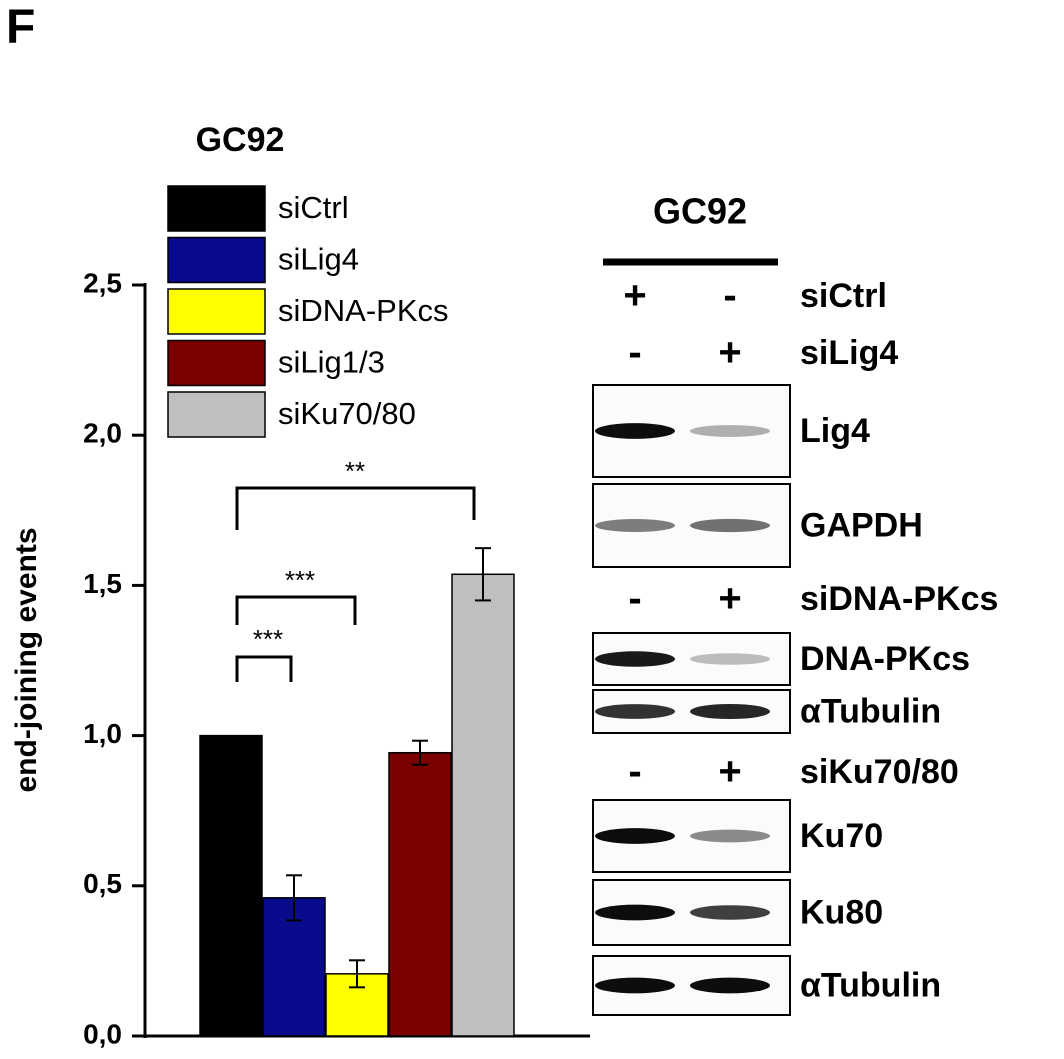  I want to click on panel-label: F, so click(20, 27).